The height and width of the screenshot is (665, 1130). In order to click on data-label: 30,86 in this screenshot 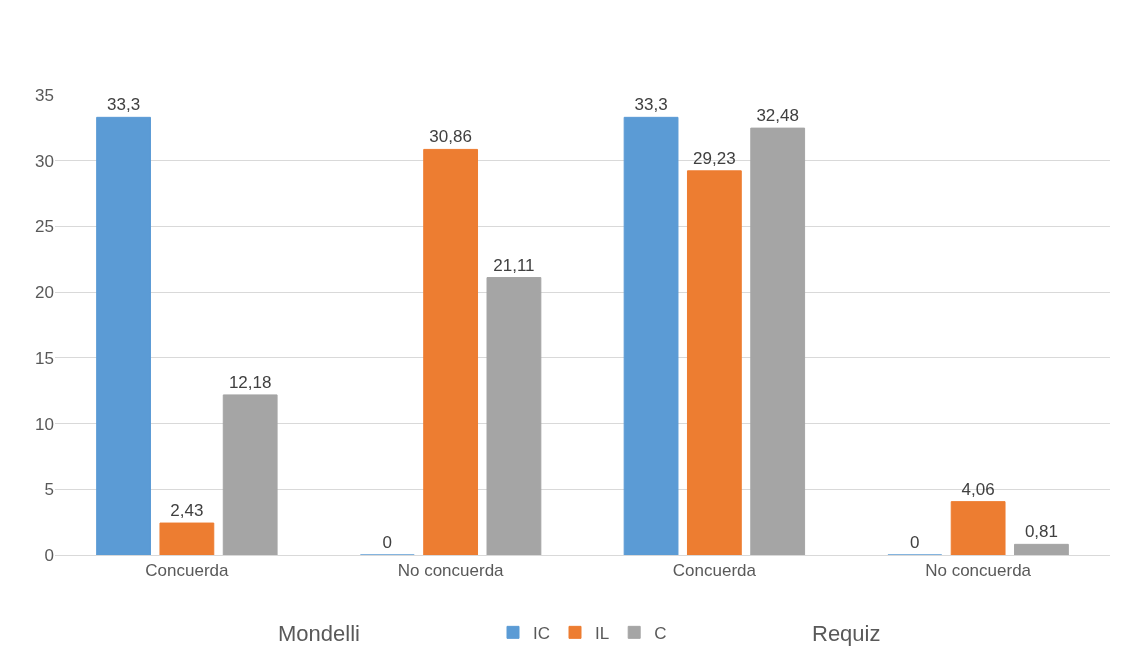, I will do `click(450, 137)`.